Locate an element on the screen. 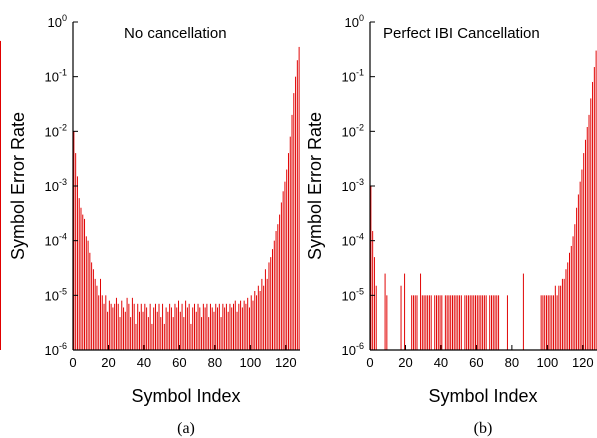 This screenshot has width=597, height=438. y-tick-label: 10⁻¹ is located at coordinates (353, 76).